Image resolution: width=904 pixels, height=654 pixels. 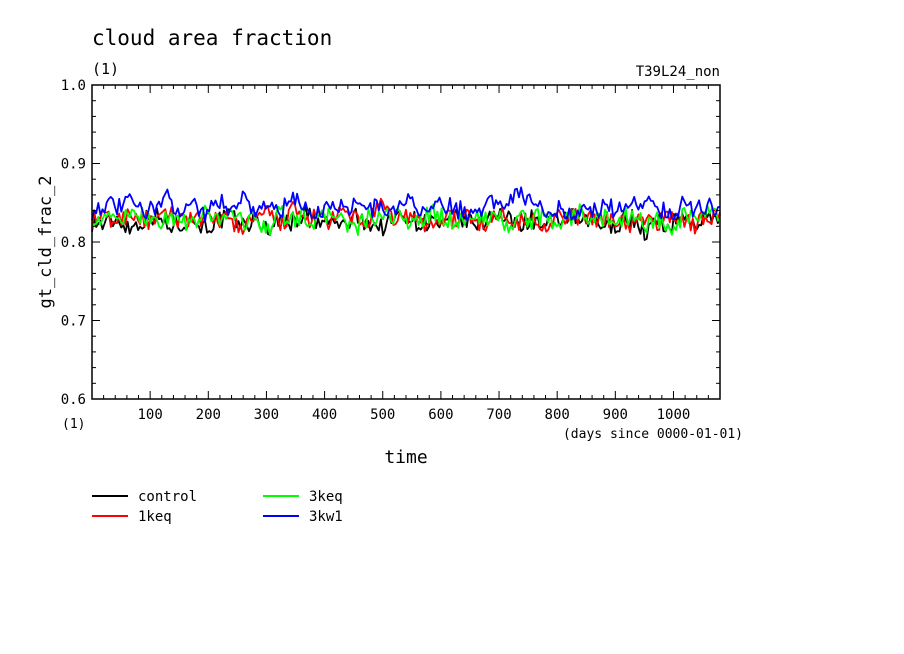 What do you see at coordinates (326, 517) in the screenshot?
I see `legend-label-3kw1: 3kw1` at bounding box center [326, 517].